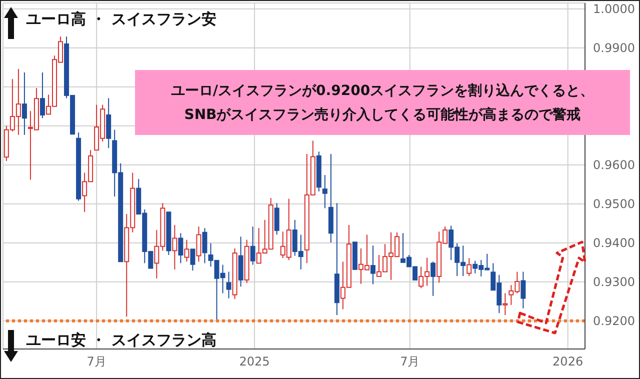 This screenshot has width=640, height=379. Describe the element at coordinates (614, 282) in the screenshot. I see `y-tick-label: 0.9300` at that location.